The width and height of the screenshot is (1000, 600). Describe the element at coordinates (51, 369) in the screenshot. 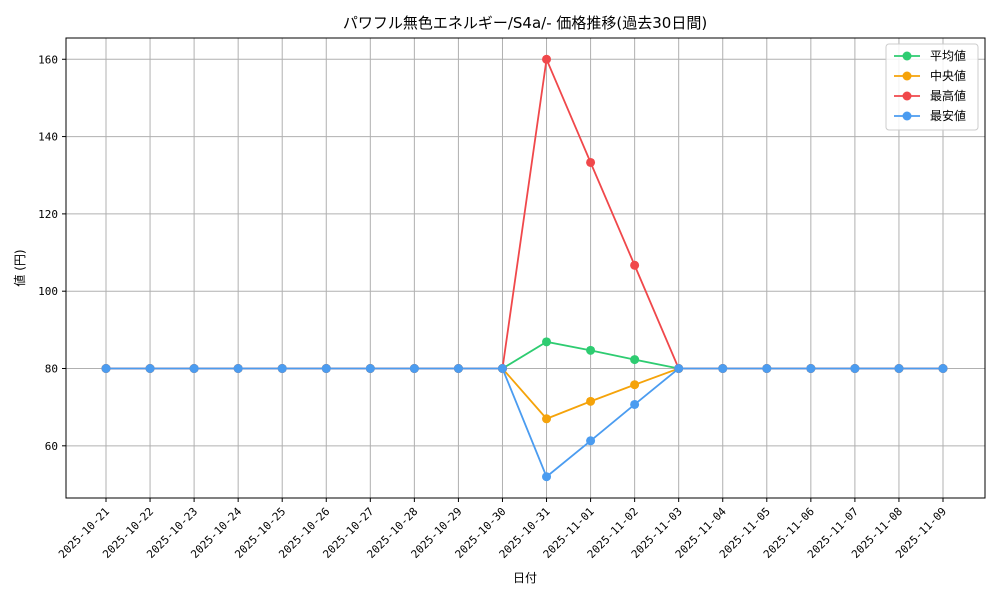

I see `y-tick-label: 80` at that location.